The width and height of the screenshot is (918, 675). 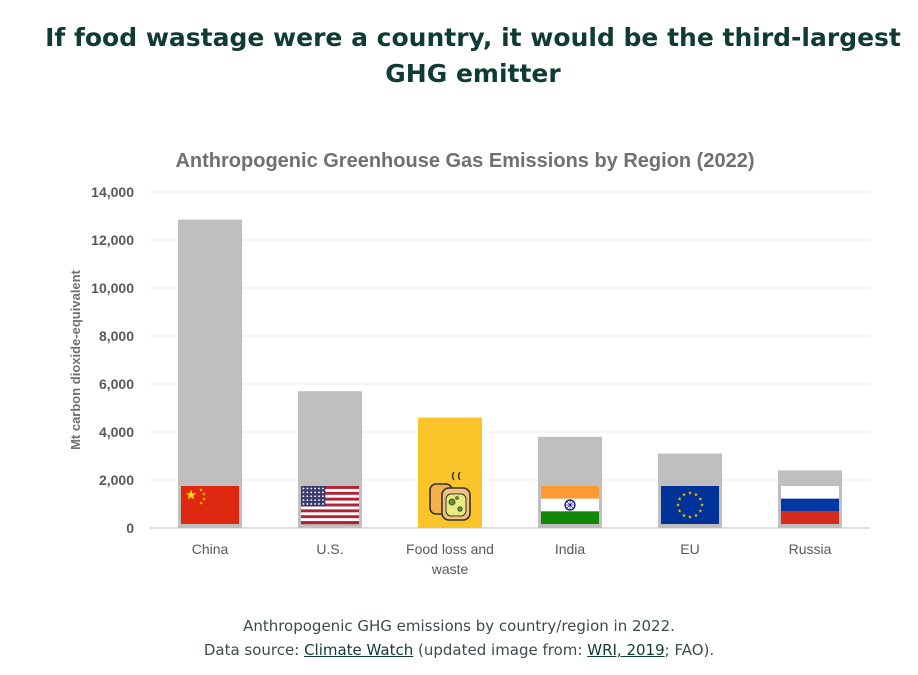 I want to click on x-tick-label: U.S., so click(x=329, y=549).